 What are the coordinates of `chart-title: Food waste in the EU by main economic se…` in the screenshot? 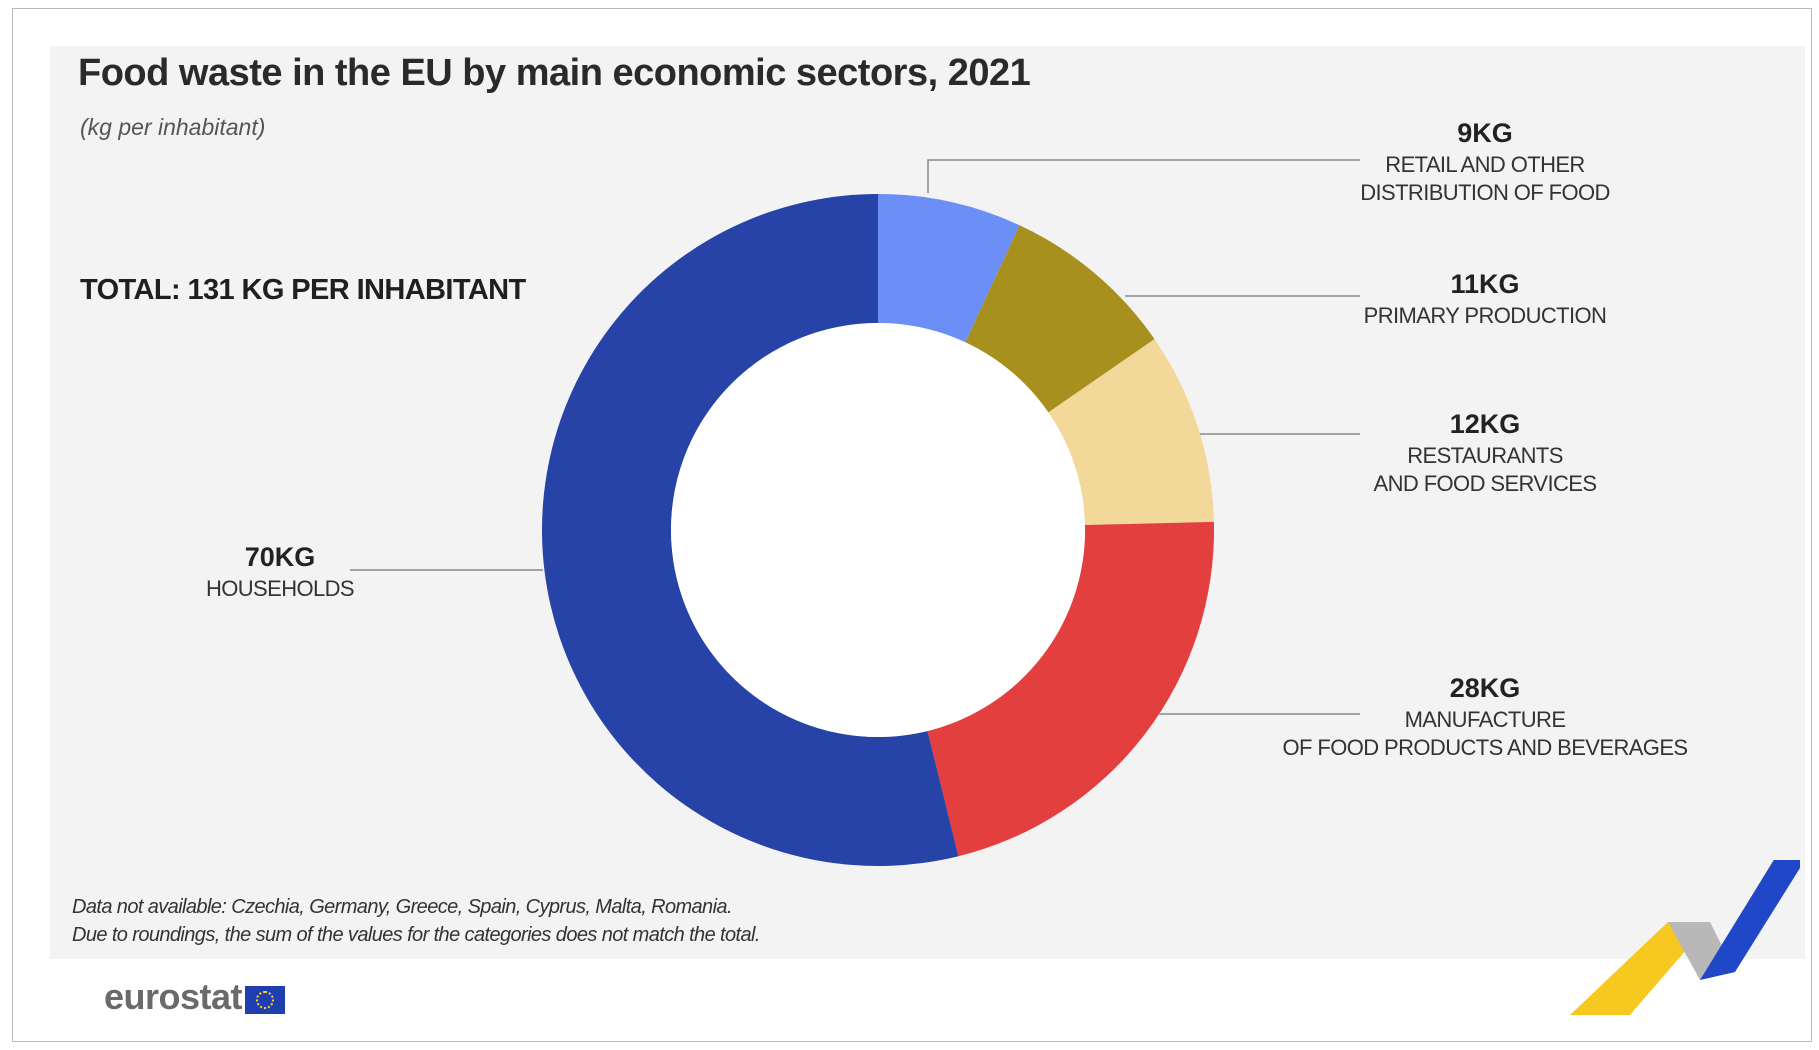 It's located at (554, 73).